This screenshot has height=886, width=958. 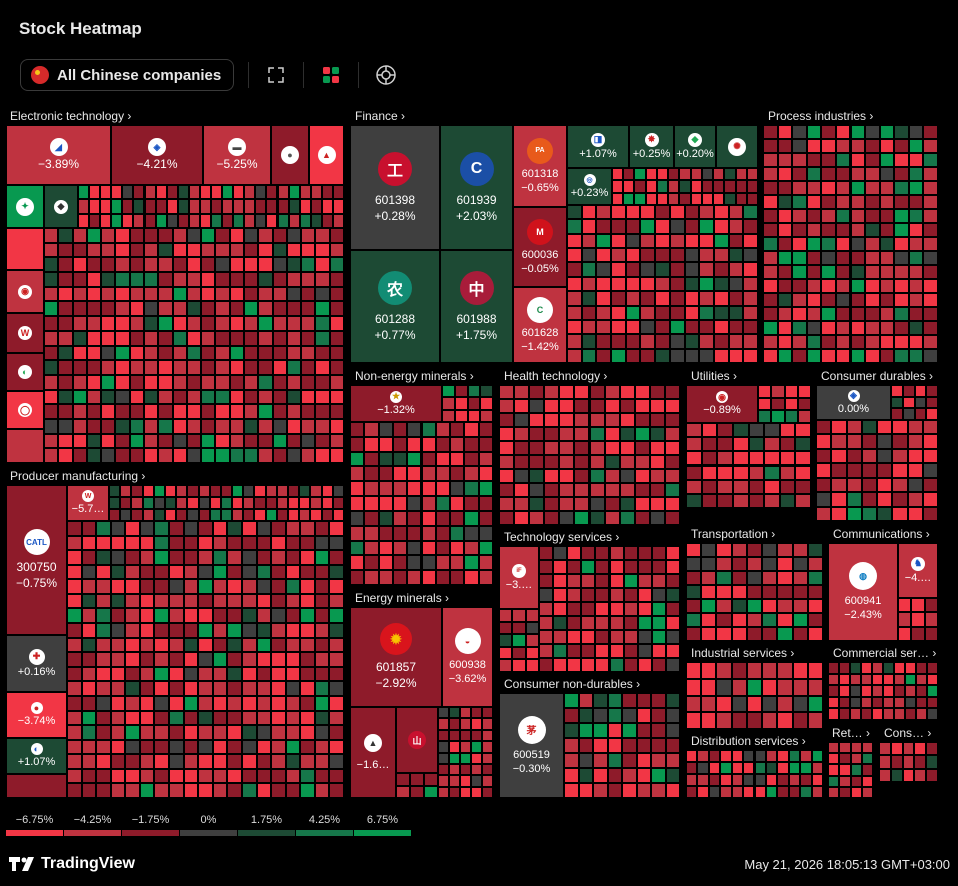 What do you see at coordinates (737, 146) in the screenshot?
I see `stock-tile: ✺` at bounding box center [737, 146].